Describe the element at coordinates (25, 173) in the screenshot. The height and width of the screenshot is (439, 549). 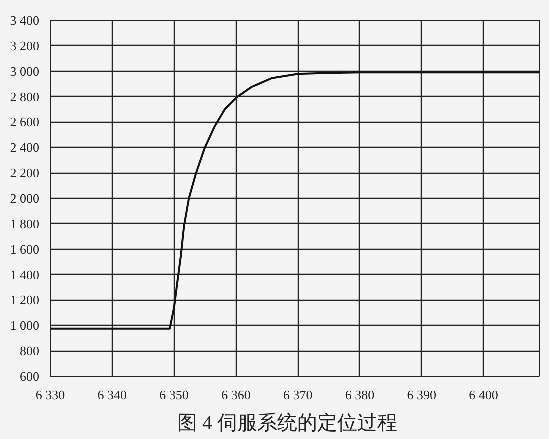
I see `y-tick-label: 2 200` at that location.